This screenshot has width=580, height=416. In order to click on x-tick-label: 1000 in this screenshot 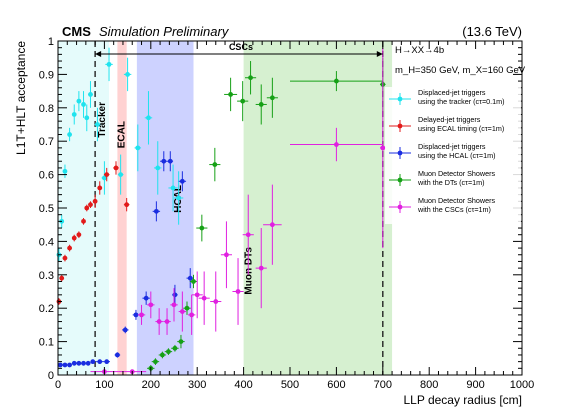, I will do `click(522, 385)`.